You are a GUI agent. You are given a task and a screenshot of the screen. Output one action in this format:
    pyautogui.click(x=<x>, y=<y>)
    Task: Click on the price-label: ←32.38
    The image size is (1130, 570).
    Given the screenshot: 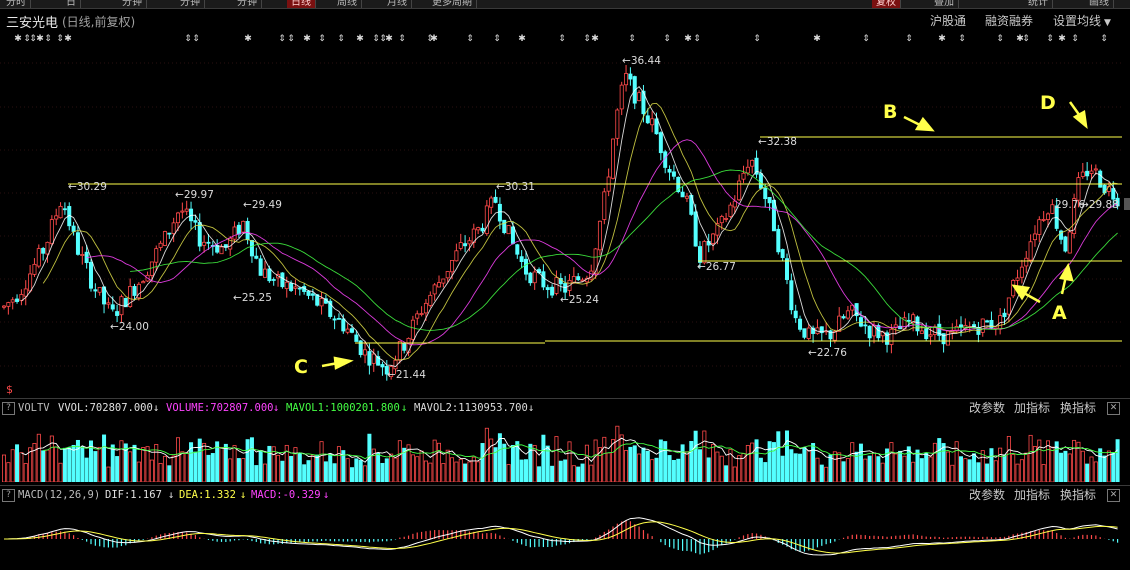 What is the action you would take?
    pyautogui.click(x=777, y=142)
    